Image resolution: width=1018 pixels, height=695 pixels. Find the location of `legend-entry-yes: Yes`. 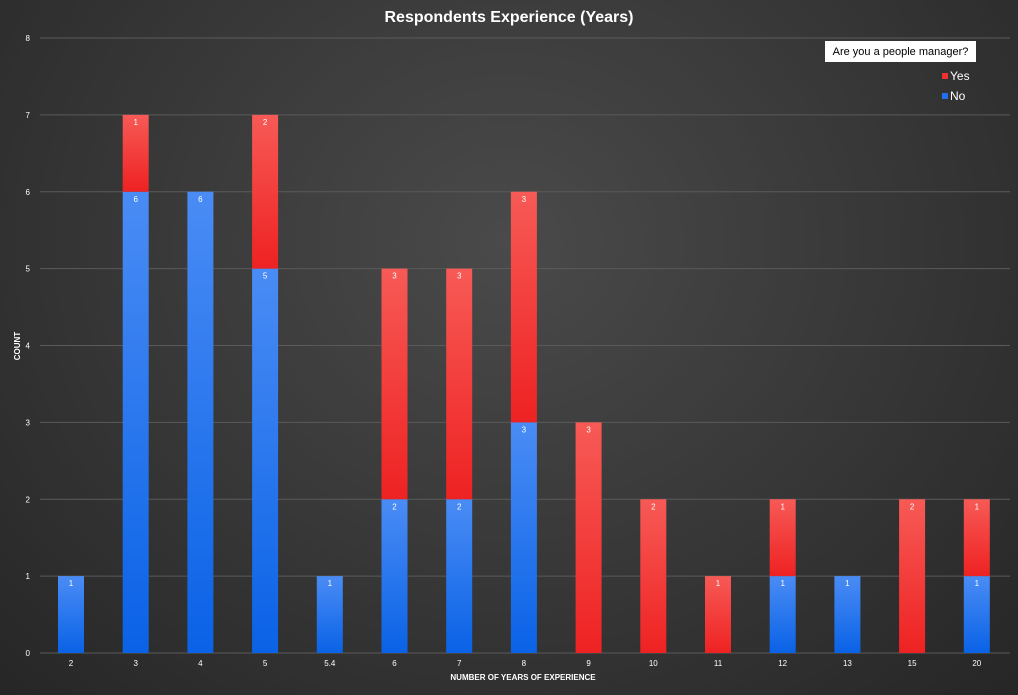

legend-entry-yes: Yes is located at coordinates (956, 76).